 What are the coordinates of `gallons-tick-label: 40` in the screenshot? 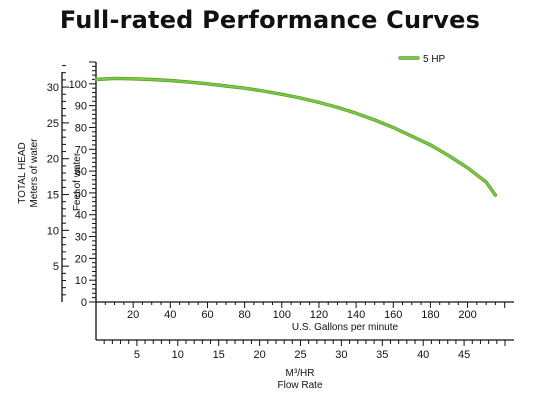 It's located at (170, 315).